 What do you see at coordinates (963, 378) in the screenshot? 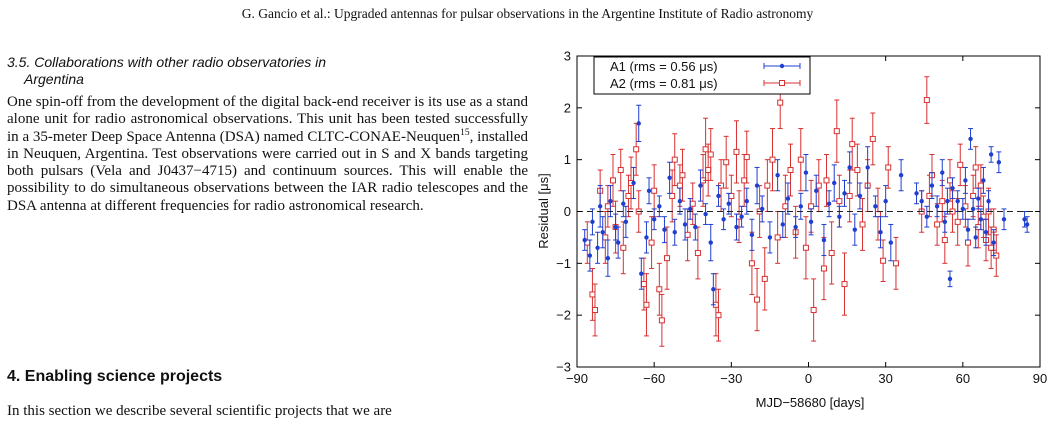
I see `x-tick-label: 60` at bounding box center [963, 378].